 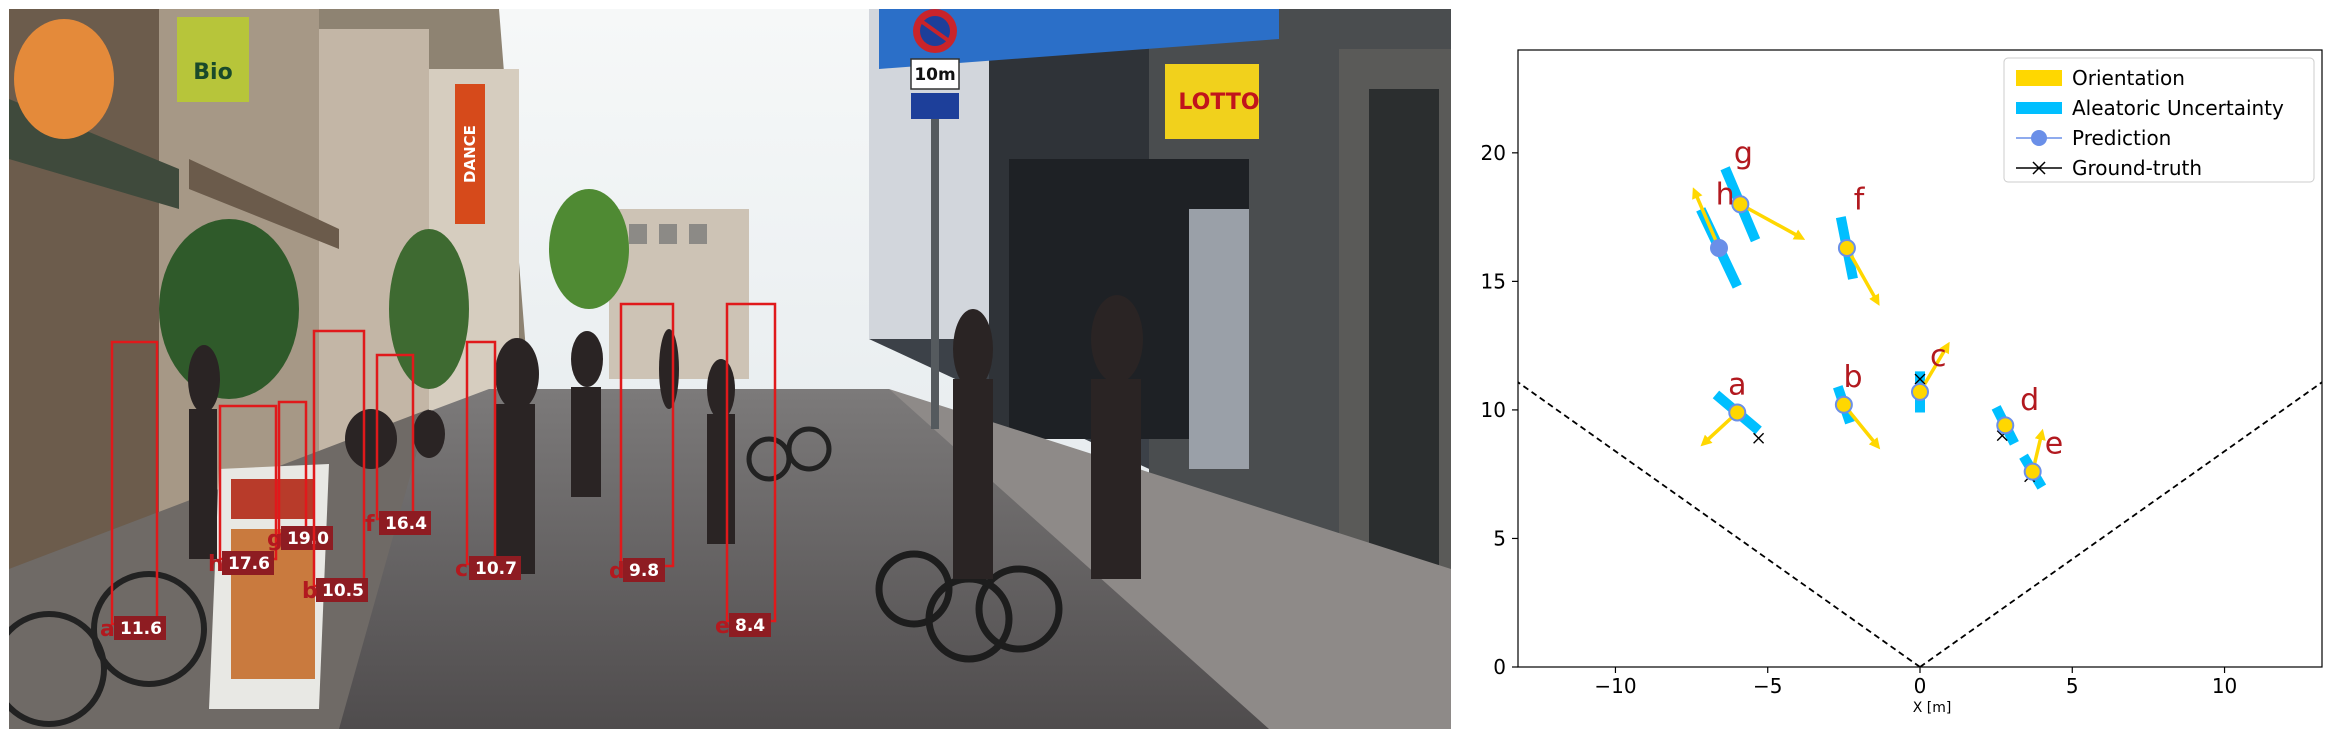 What do you see at coordinates (1499, 667) in the screenshot?
I see `y-tick-label: 0` at bounding box center [1499, 667].